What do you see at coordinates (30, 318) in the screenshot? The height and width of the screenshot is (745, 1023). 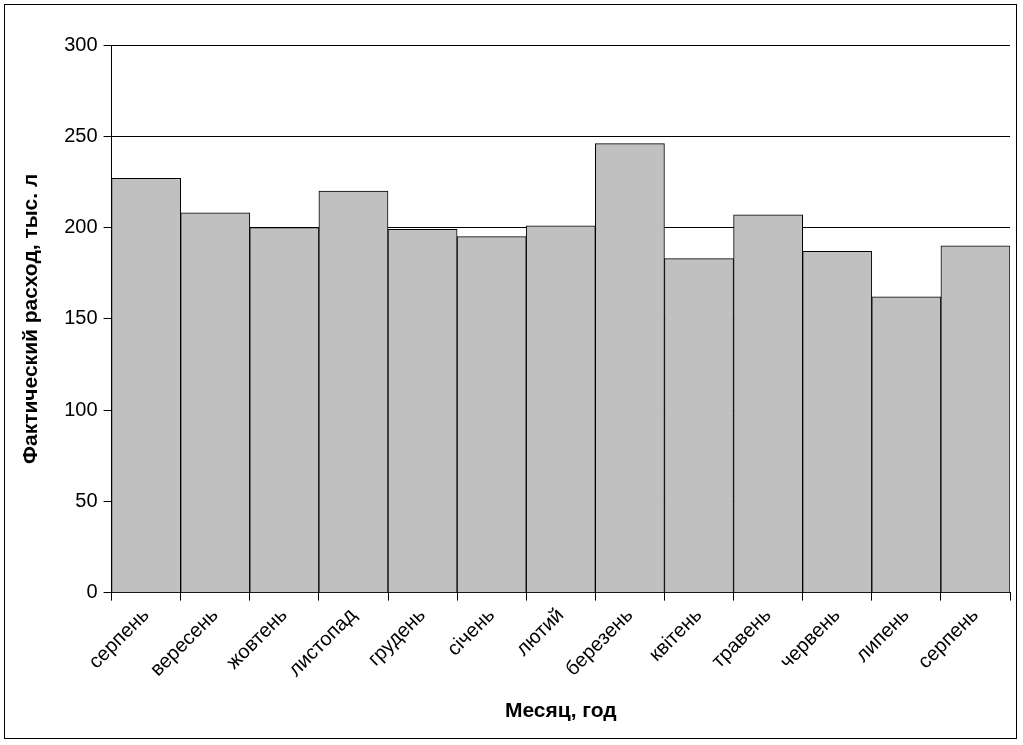 I see `y-axis-title: Фактический расход, тыс. л` at bounding box center [30, 318].